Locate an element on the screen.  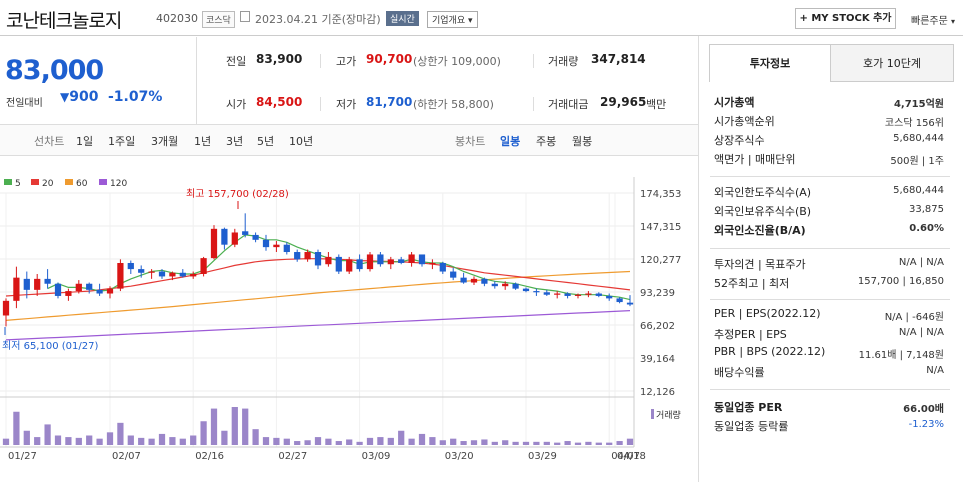
panel-value: N/A is located at coordinates (935, 370).